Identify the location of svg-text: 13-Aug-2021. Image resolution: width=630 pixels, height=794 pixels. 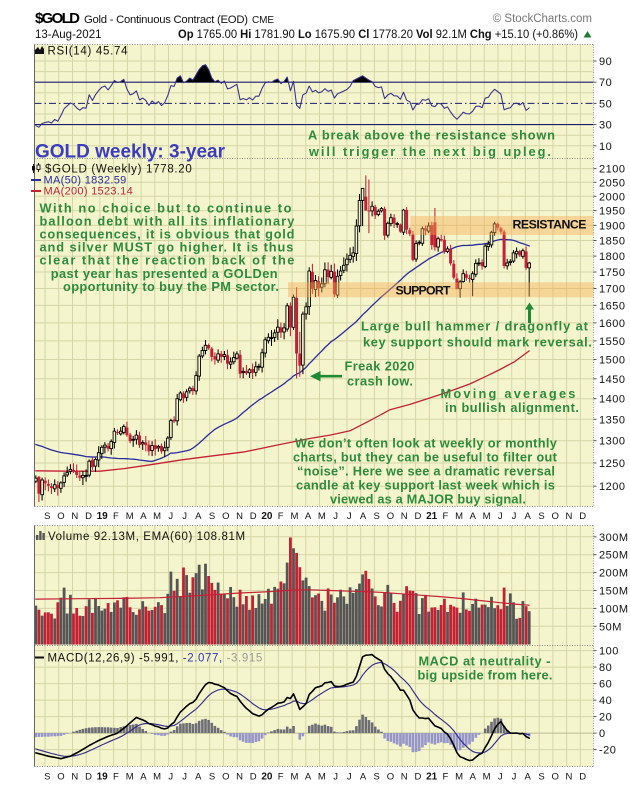
(68, 35).